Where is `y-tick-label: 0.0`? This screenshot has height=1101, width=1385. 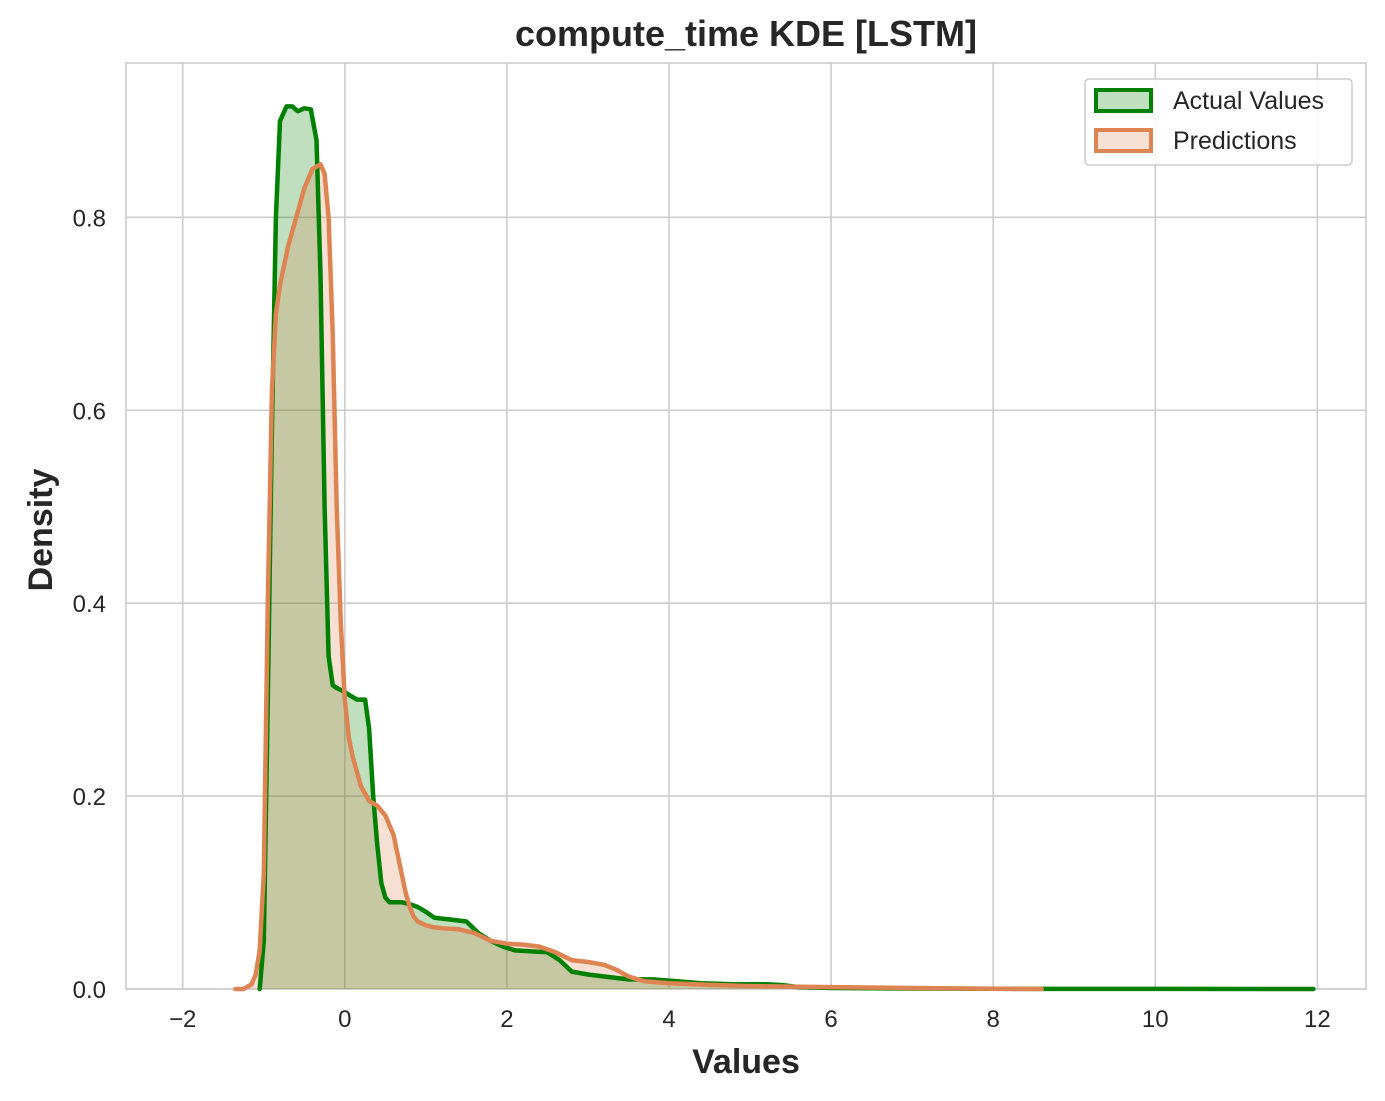
y-tick-label: 0.0 is located at coordinates (89, 990).